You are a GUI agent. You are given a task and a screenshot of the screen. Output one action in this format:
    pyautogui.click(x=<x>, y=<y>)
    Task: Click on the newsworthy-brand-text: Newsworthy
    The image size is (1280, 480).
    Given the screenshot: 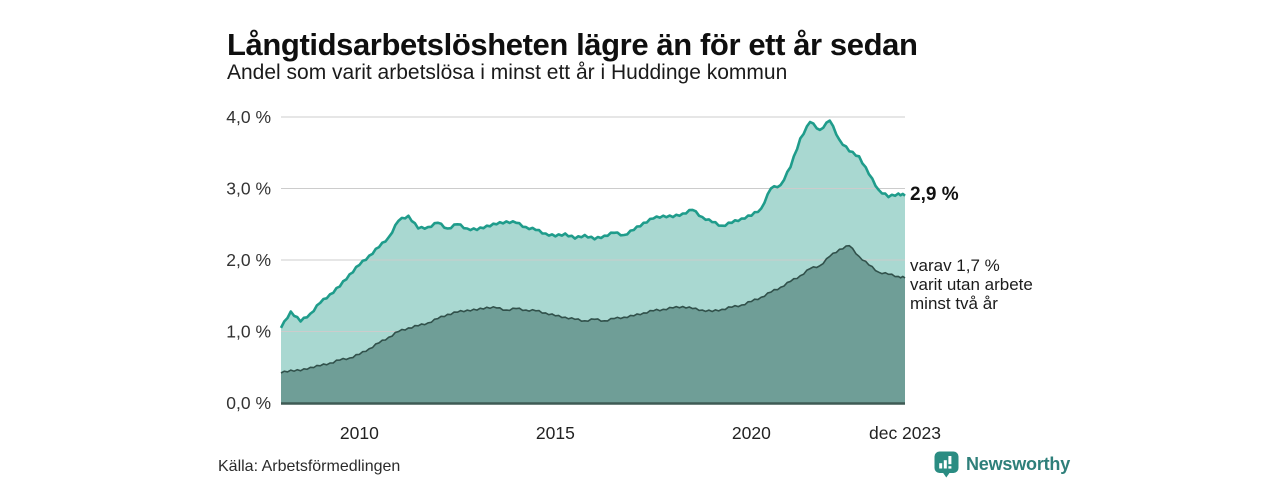 What is the action you would take?
    pyautogui.click(x=1018, y=464)
    